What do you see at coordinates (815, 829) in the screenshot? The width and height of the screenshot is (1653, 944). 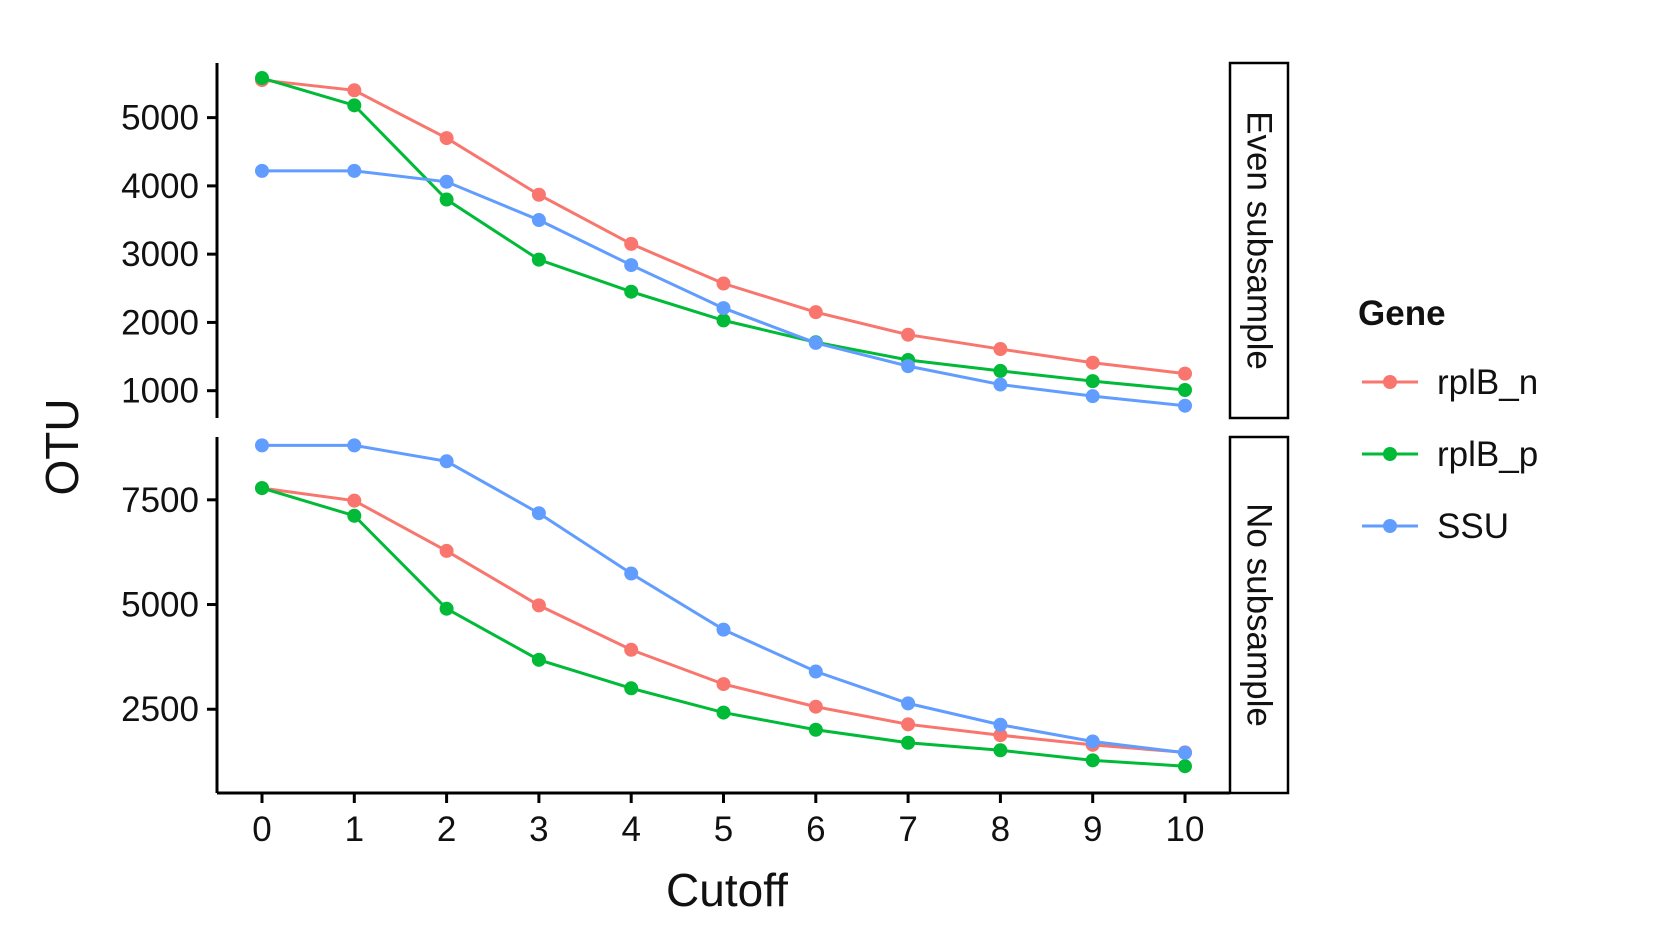 I see `x-tick-label: 6` at bounding box center [815, 829].